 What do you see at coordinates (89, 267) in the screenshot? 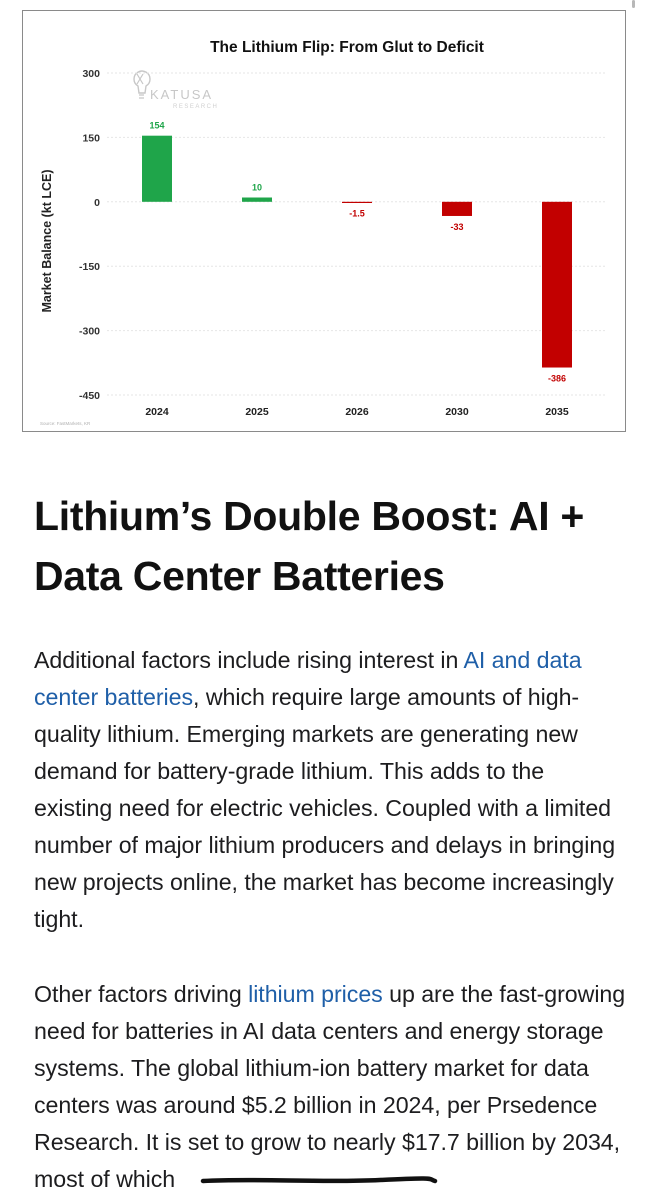
I see `y-tick-label: -150` at bounding box center [89, 267].